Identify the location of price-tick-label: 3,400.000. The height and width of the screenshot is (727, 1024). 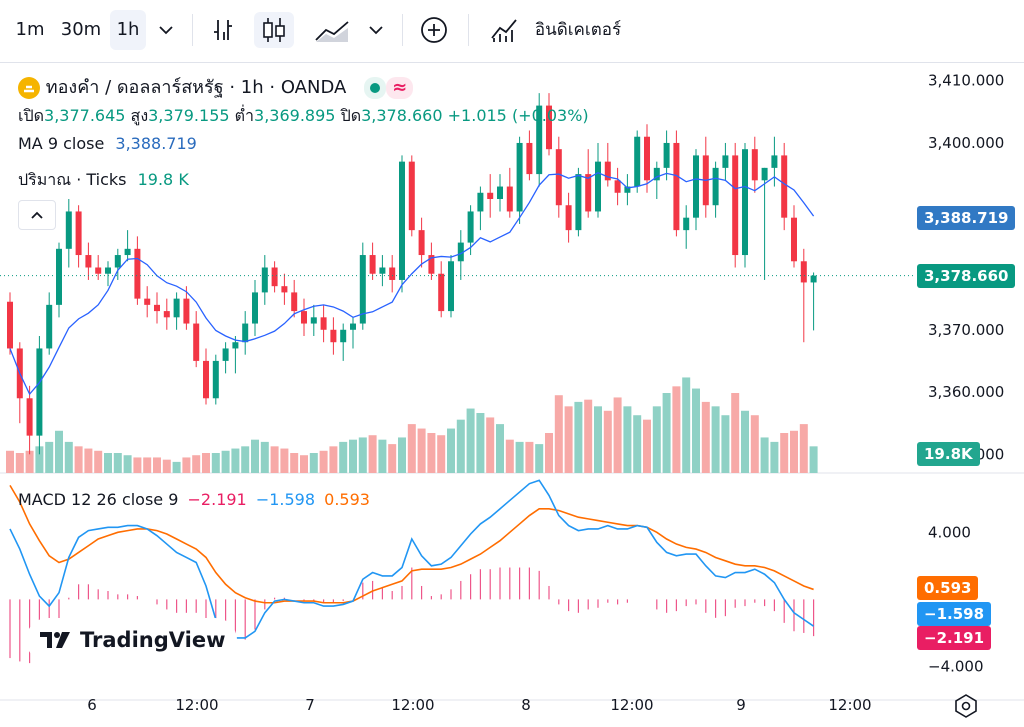
(966, 143).